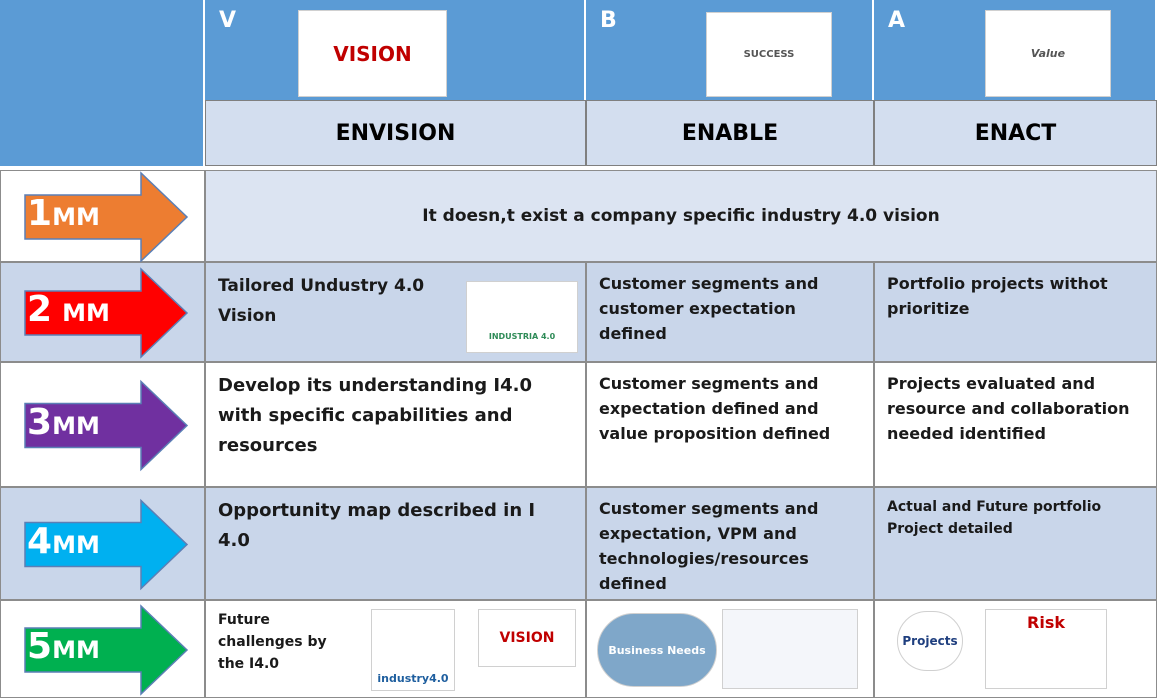 This screenshot has width=1157, height=699. Describe the element at coordinates (40, 309) in the screenshot. I see `level-number: 2` at that location.